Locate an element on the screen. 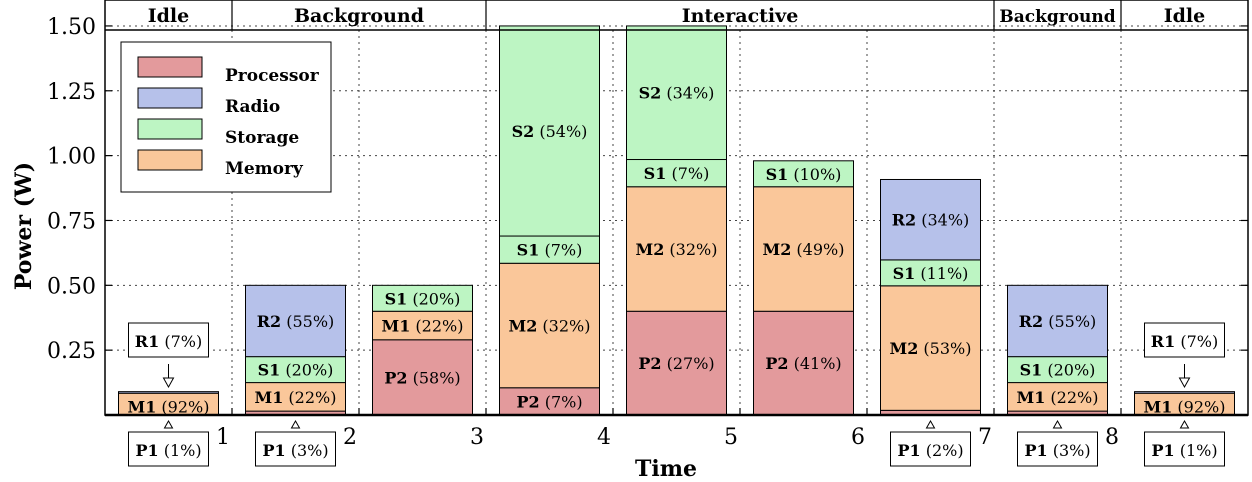 The height and width of the screenshot is (482, 1252). bar-2-radio-segment is located at coordinates (295, 321).